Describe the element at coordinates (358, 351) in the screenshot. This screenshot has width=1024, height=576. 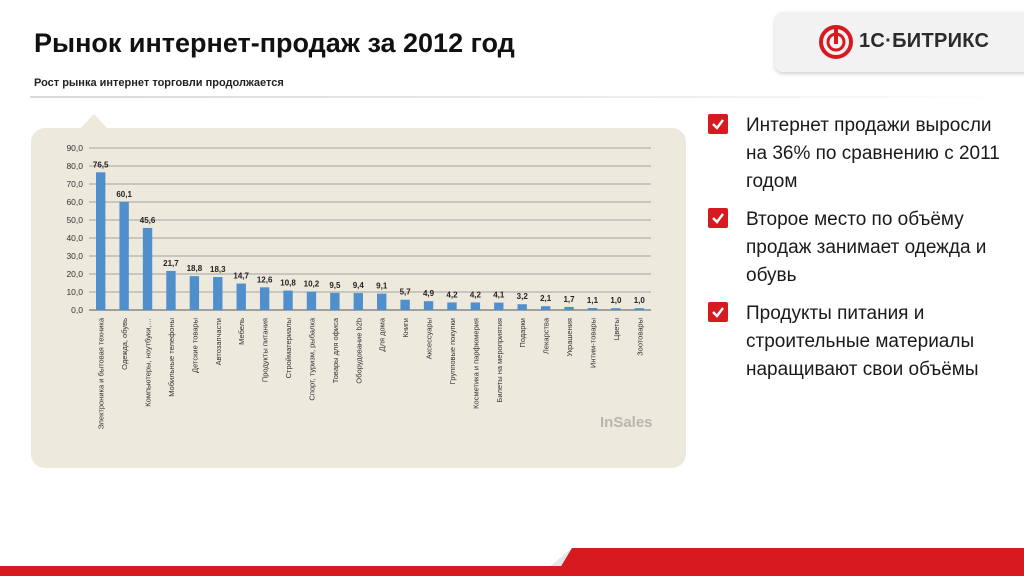
I see `x-tick-label: Оборудование b2b` at that location.